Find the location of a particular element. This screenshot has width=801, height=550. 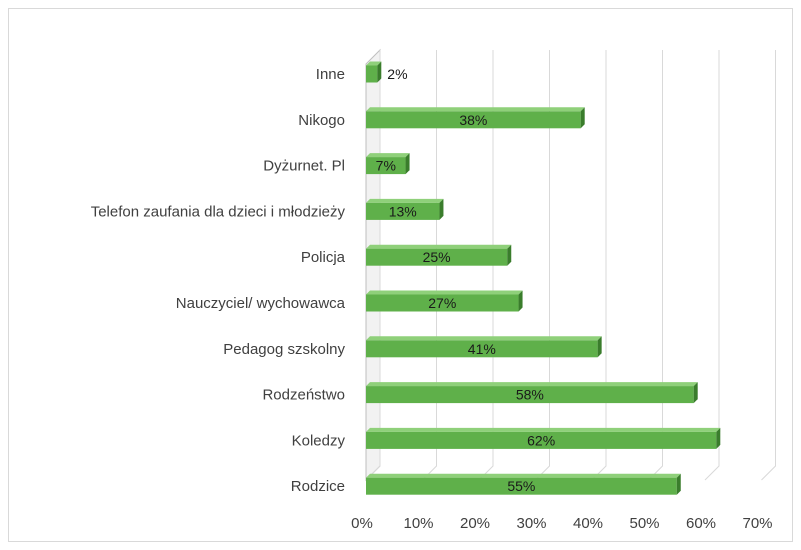

bar-group: 55% is located at coordinates (523, 484).